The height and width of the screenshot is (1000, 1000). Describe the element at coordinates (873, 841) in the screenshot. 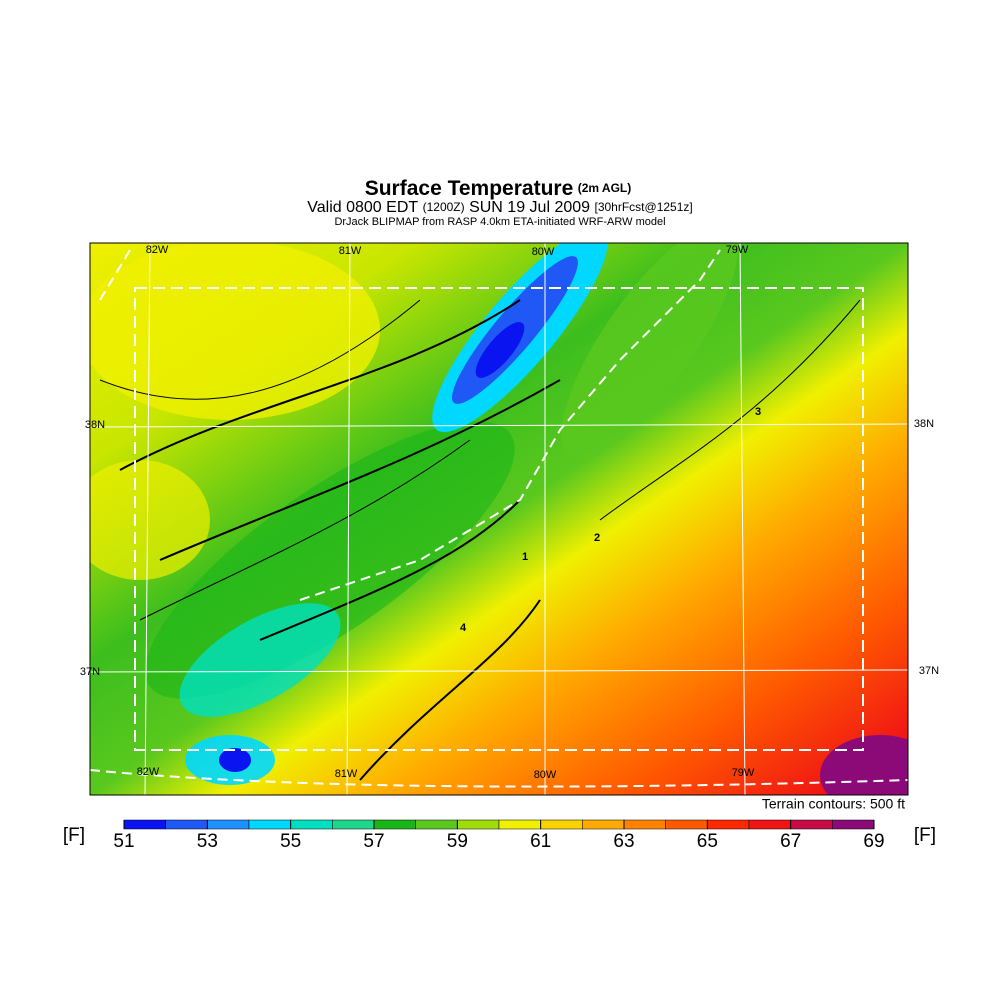

I see `colorbar-tick-label: 69` at that location.